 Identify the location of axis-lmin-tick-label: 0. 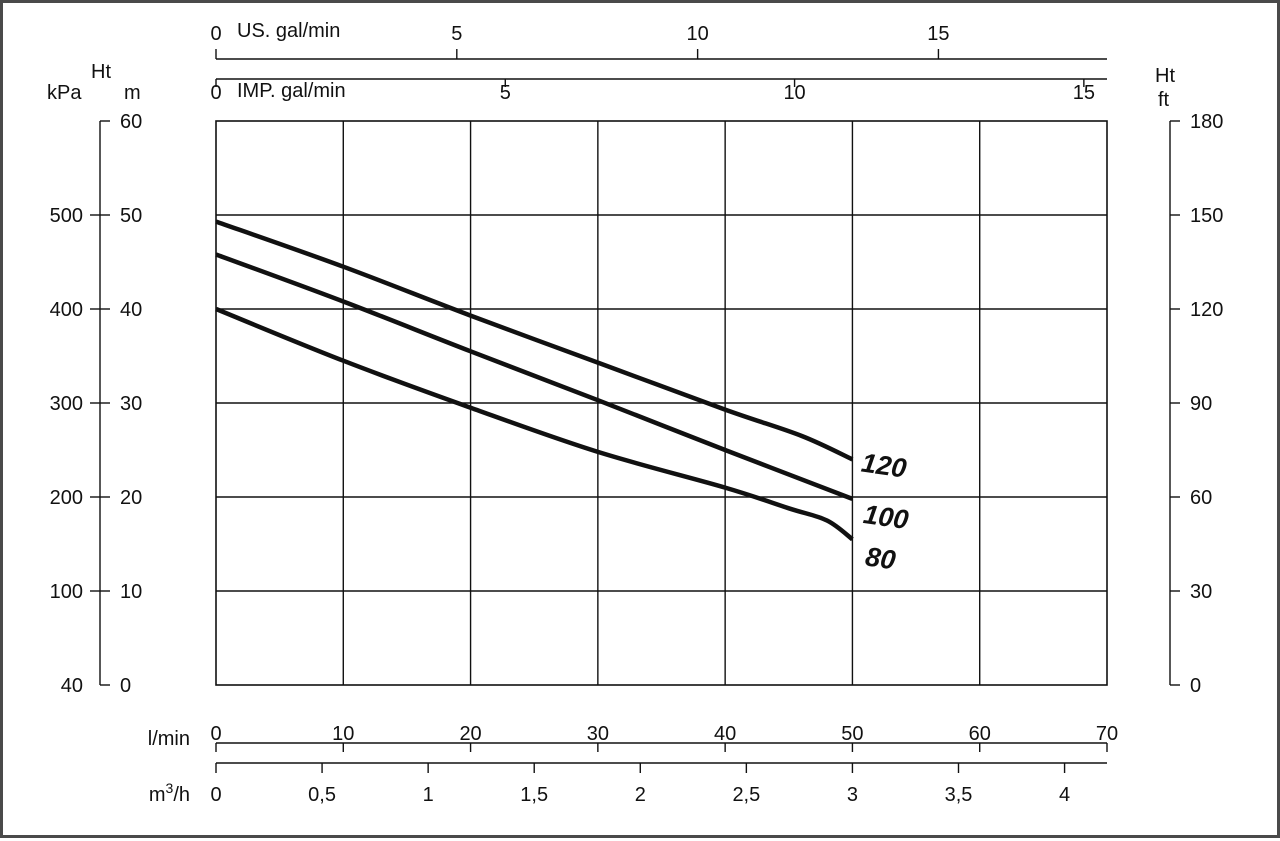
(215, 734).